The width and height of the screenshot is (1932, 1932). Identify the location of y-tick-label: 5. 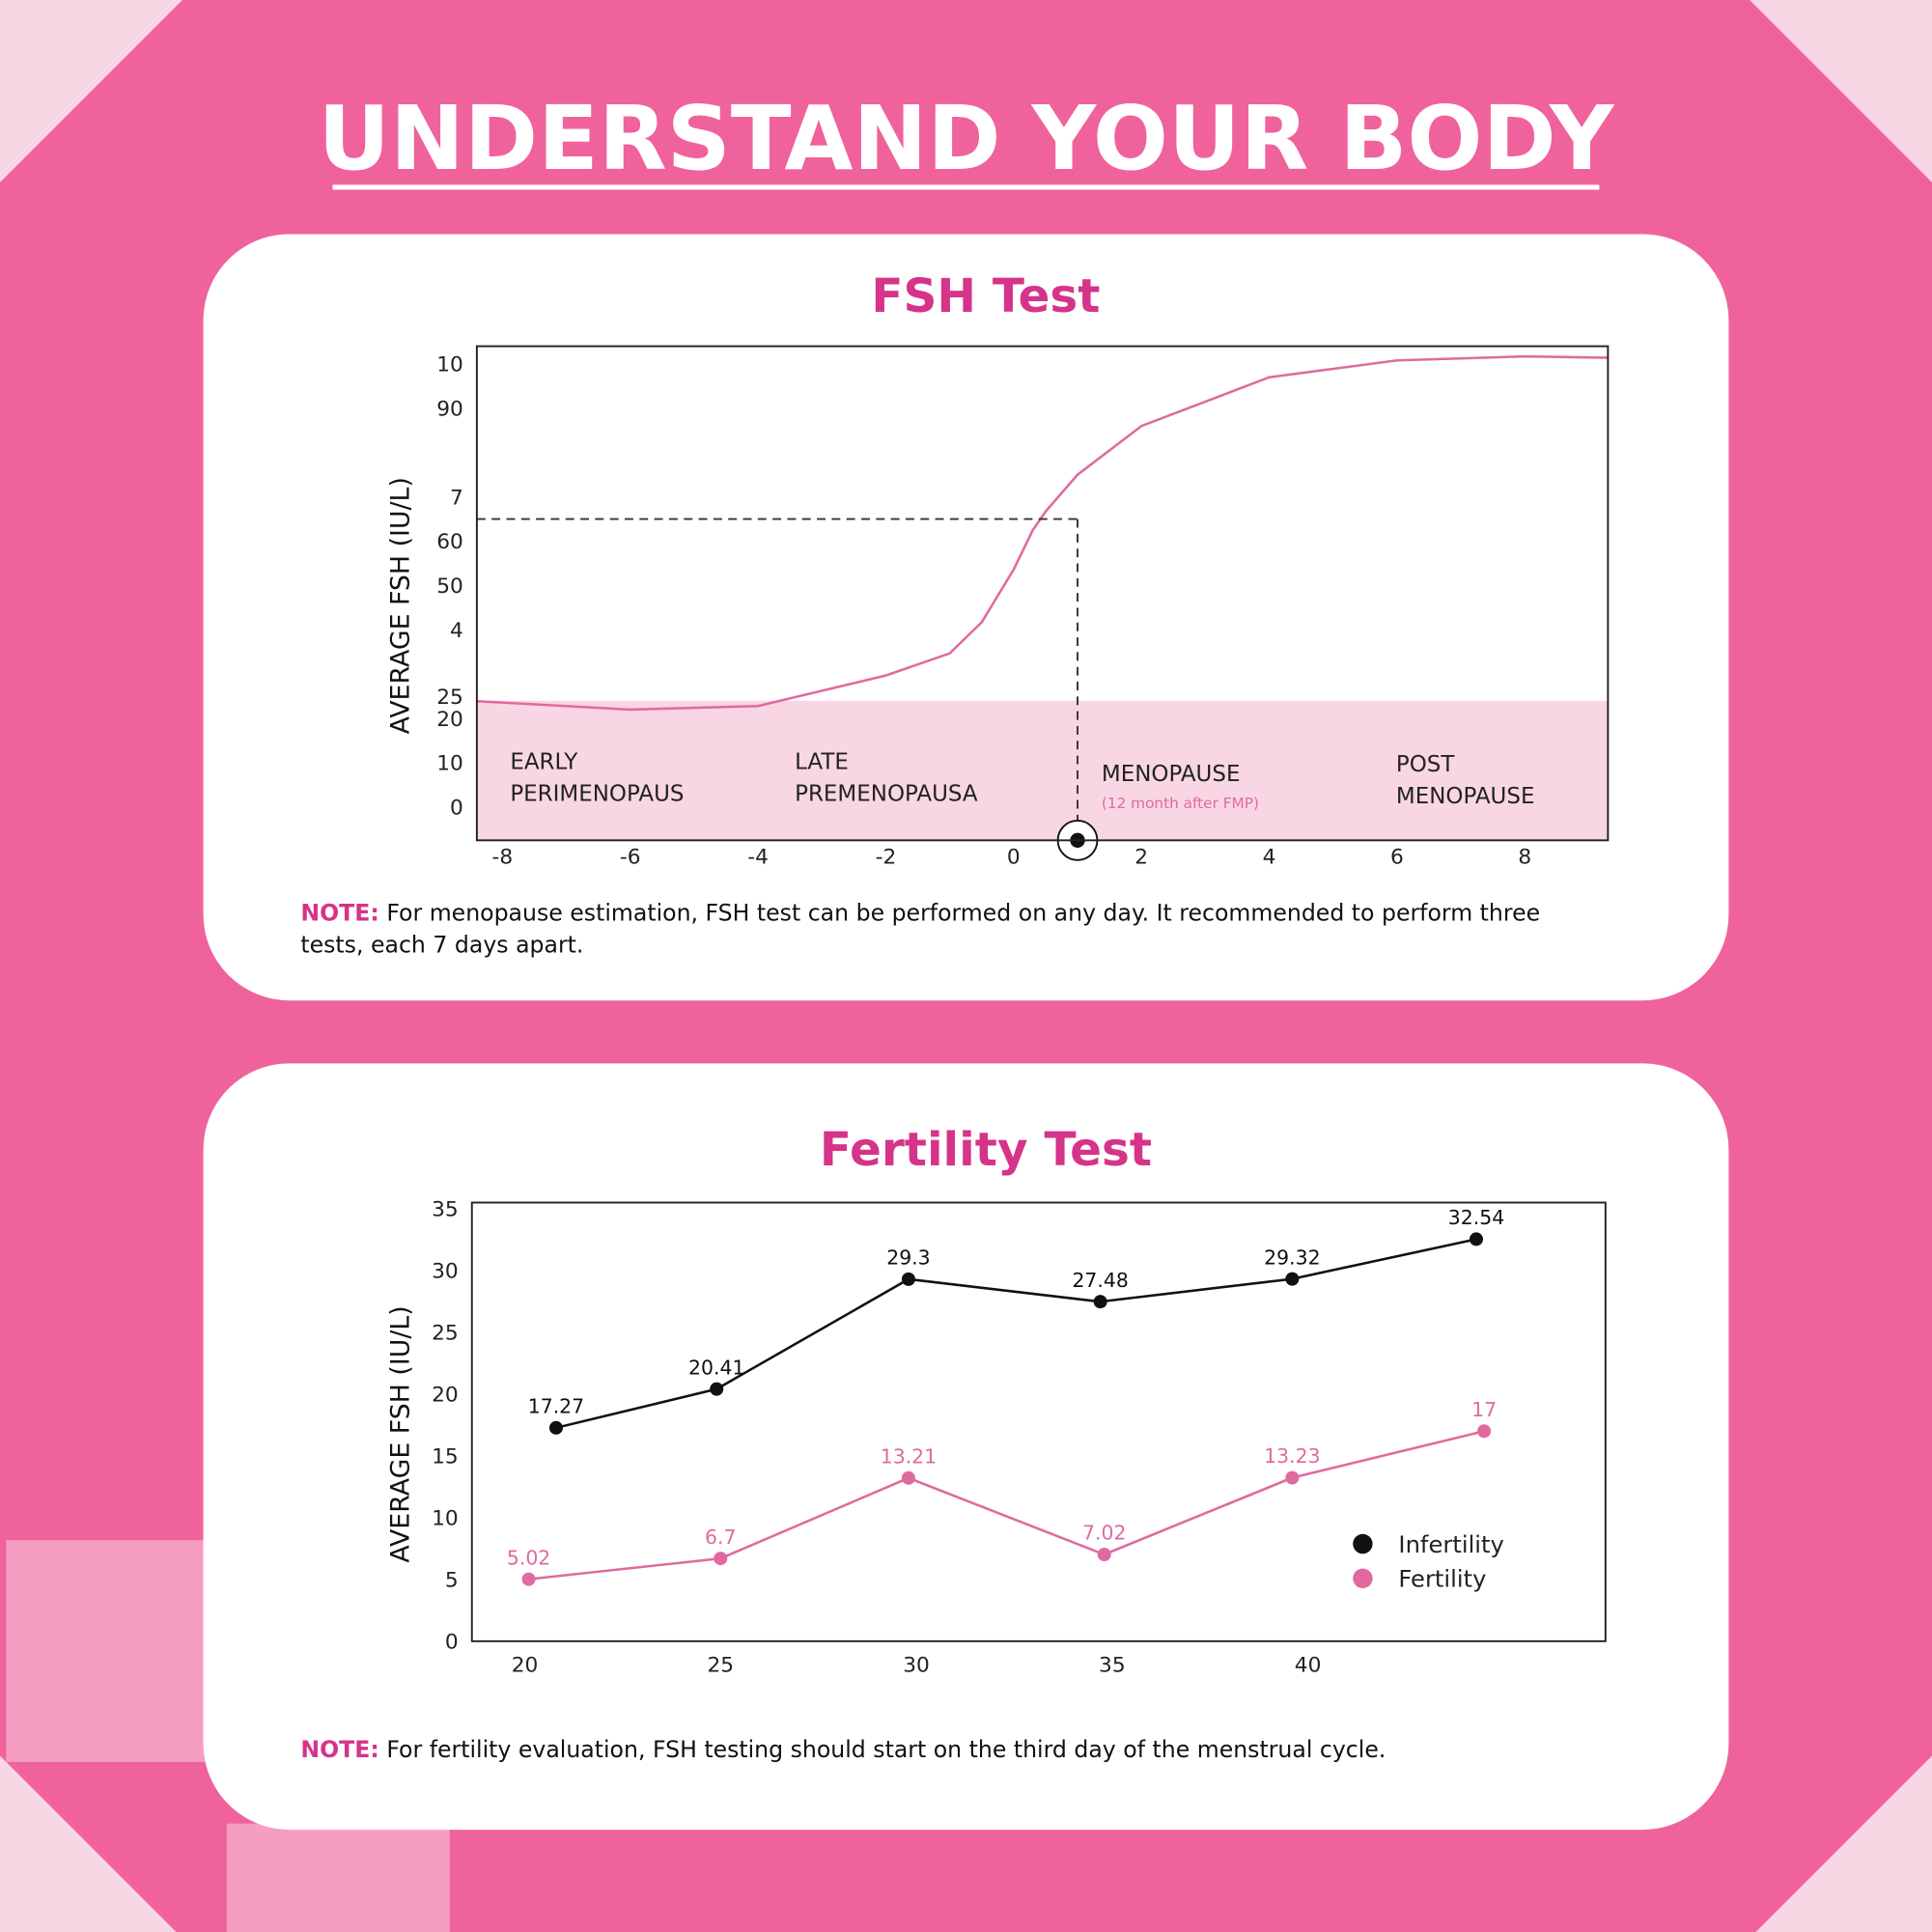
(452, 1580).